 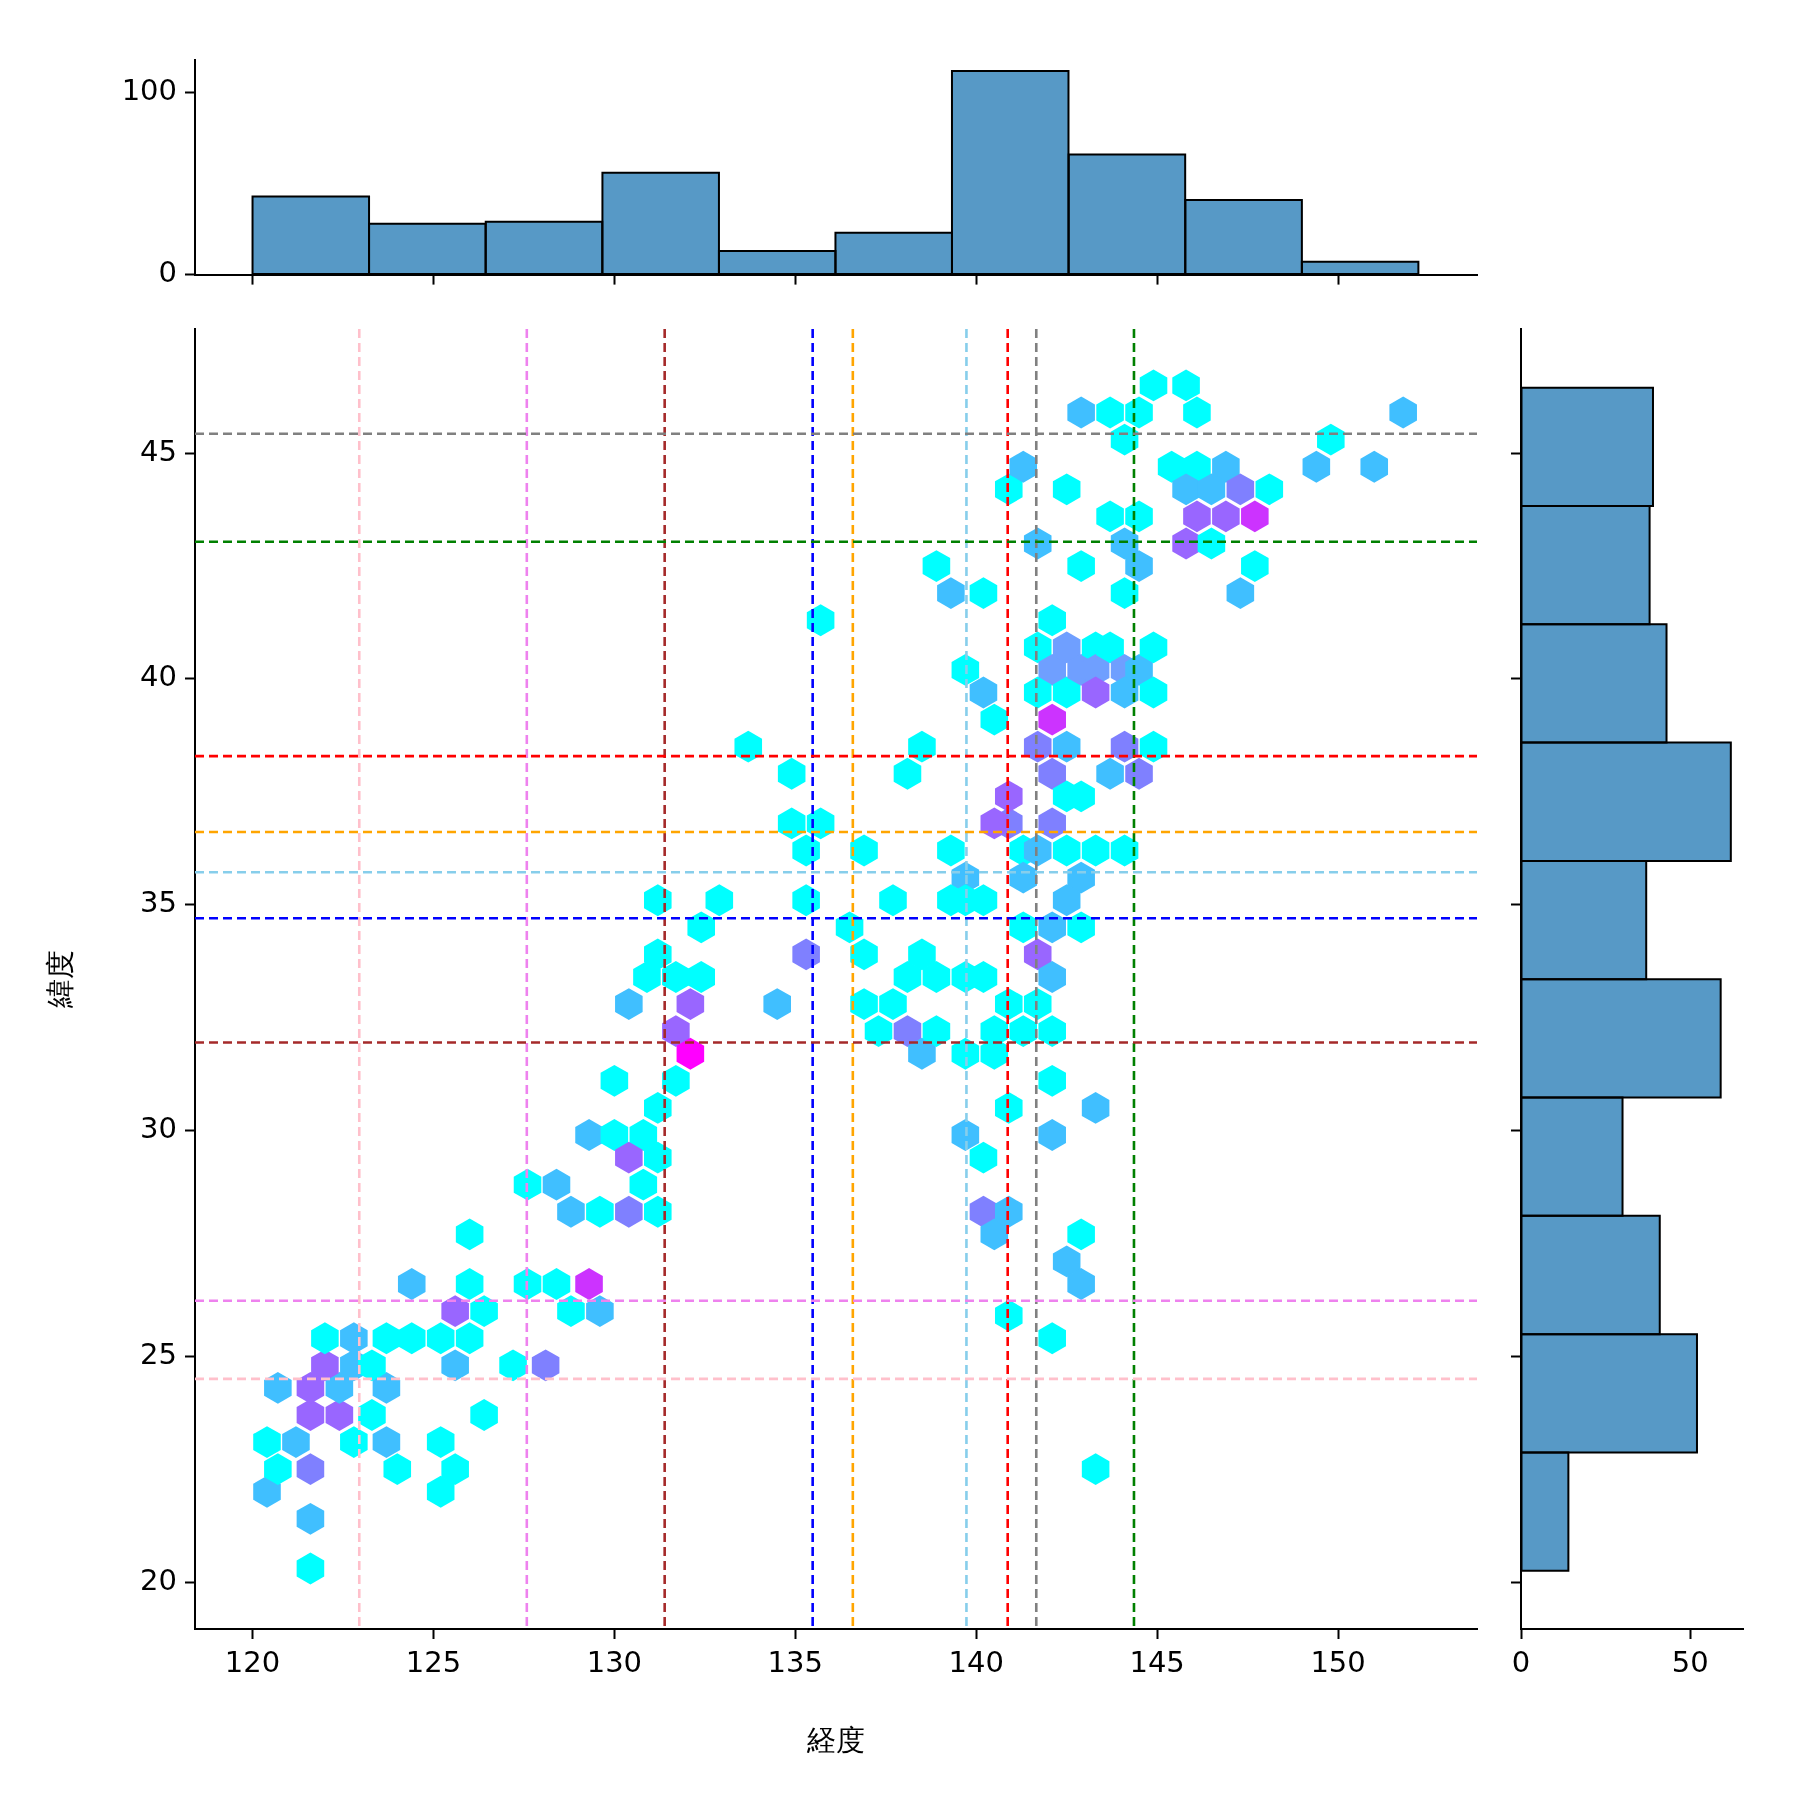 What do you see at coordinates (433, 1661) in the screenshot?
I see `x-tick-label: 125` at bounding box center [433, 1661].